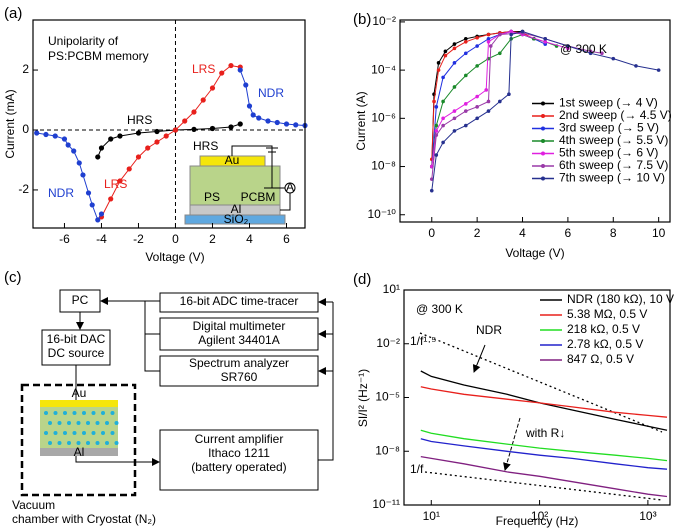 The image size is (685, 531). I want to click on sio2-layer, so click(235, 219).